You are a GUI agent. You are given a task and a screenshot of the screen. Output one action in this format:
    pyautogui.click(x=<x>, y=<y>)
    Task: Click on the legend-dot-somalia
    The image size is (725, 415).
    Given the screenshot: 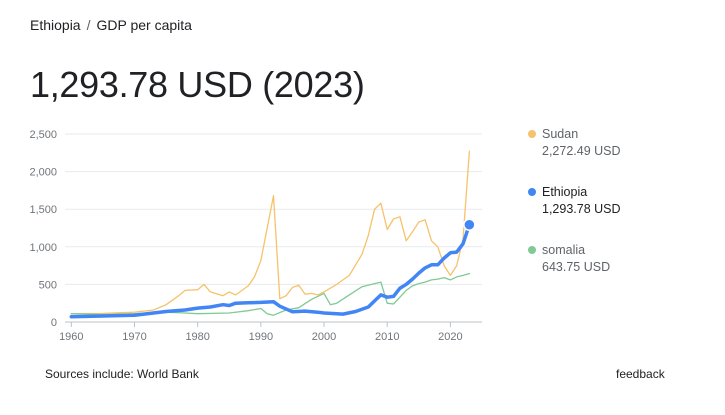 What is the action you would take?
    pyautogui.click(x=532, y=250)
    